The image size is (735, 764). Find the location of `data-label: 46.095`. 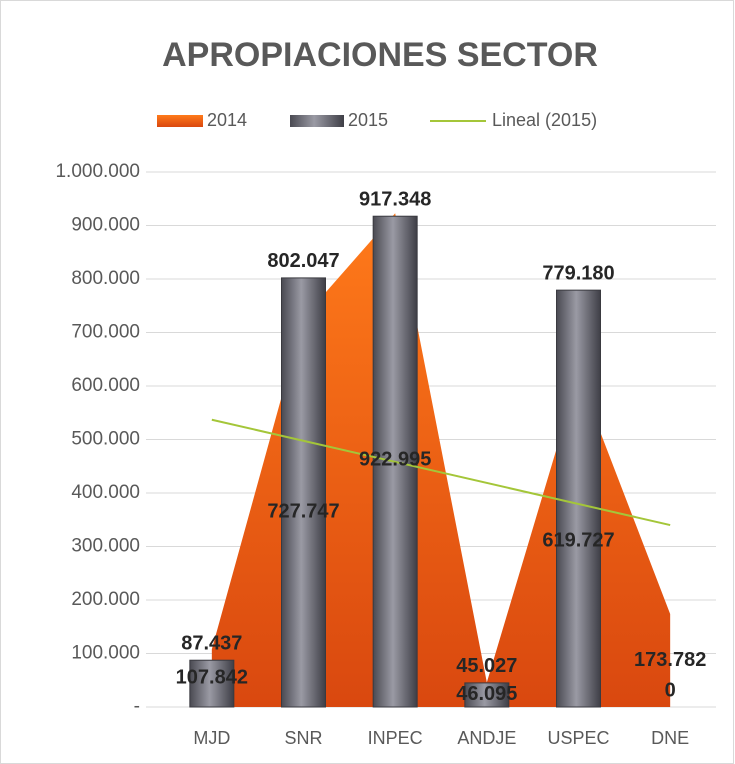

data-label: 46.095 is located at coordinates (486, 694).